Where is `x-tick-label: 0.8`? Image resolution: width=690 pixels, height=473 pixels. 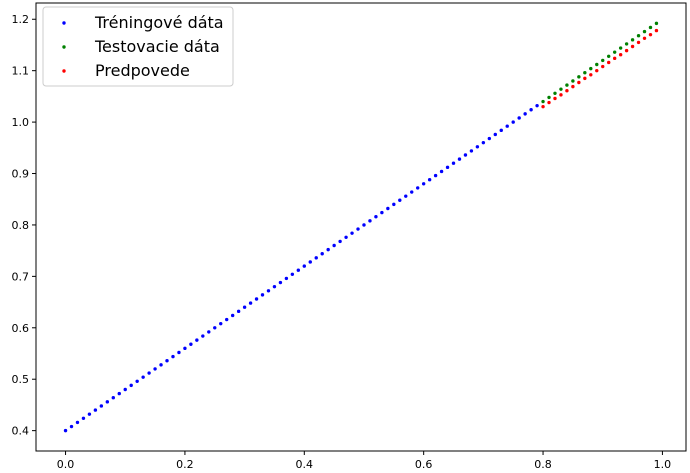 x-tick-label: 0.8 is located at coordinates (543, 463).